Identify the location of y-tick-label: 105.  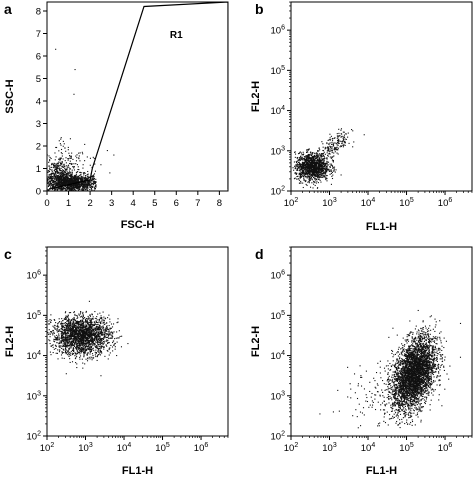
(34, 316).